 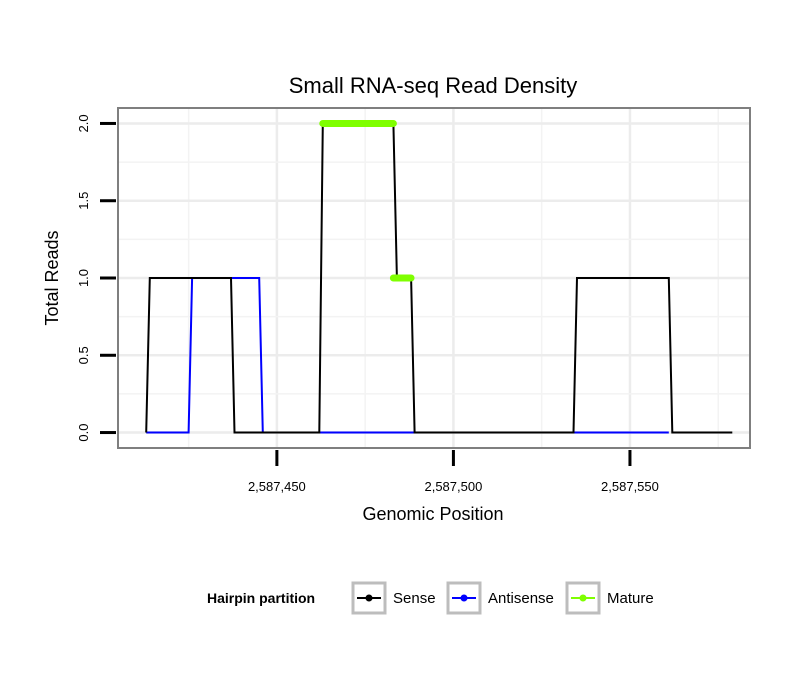 What do you see at coordinates (407, 355) in the screenshot?
I see `series-line-antisense` at bounding box center [407, 355].